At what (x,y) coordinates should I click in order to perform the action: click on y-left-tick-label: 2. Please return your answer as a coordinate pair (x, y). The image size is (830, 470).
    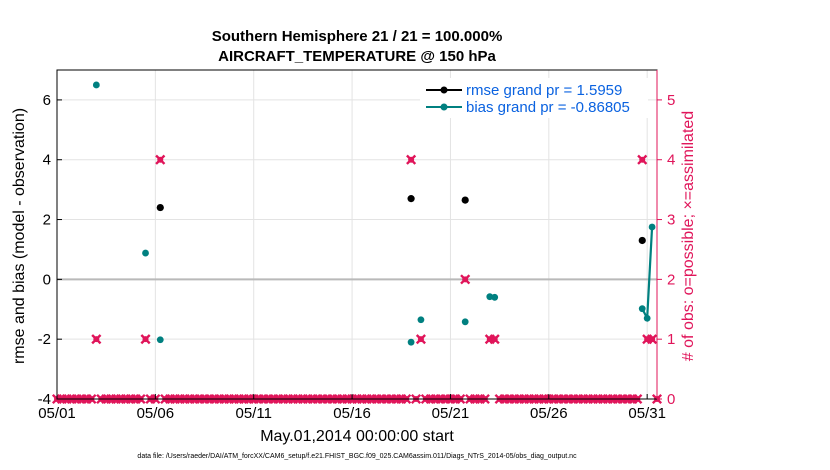
    Looking at the image, I should click on (47, 220).